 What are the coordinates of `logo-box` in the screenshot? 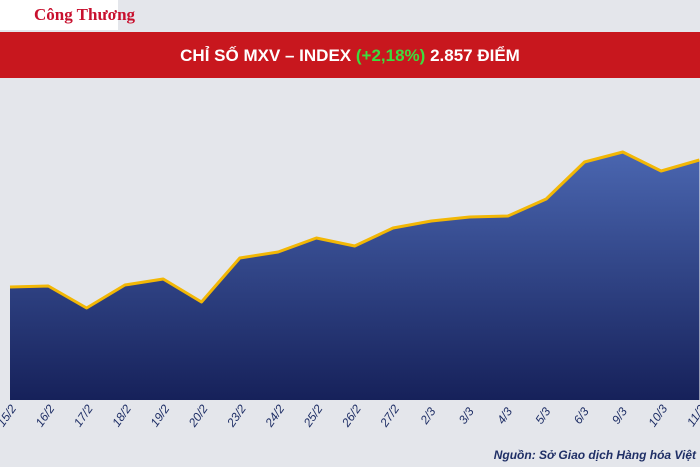 It's located at (59, 15).